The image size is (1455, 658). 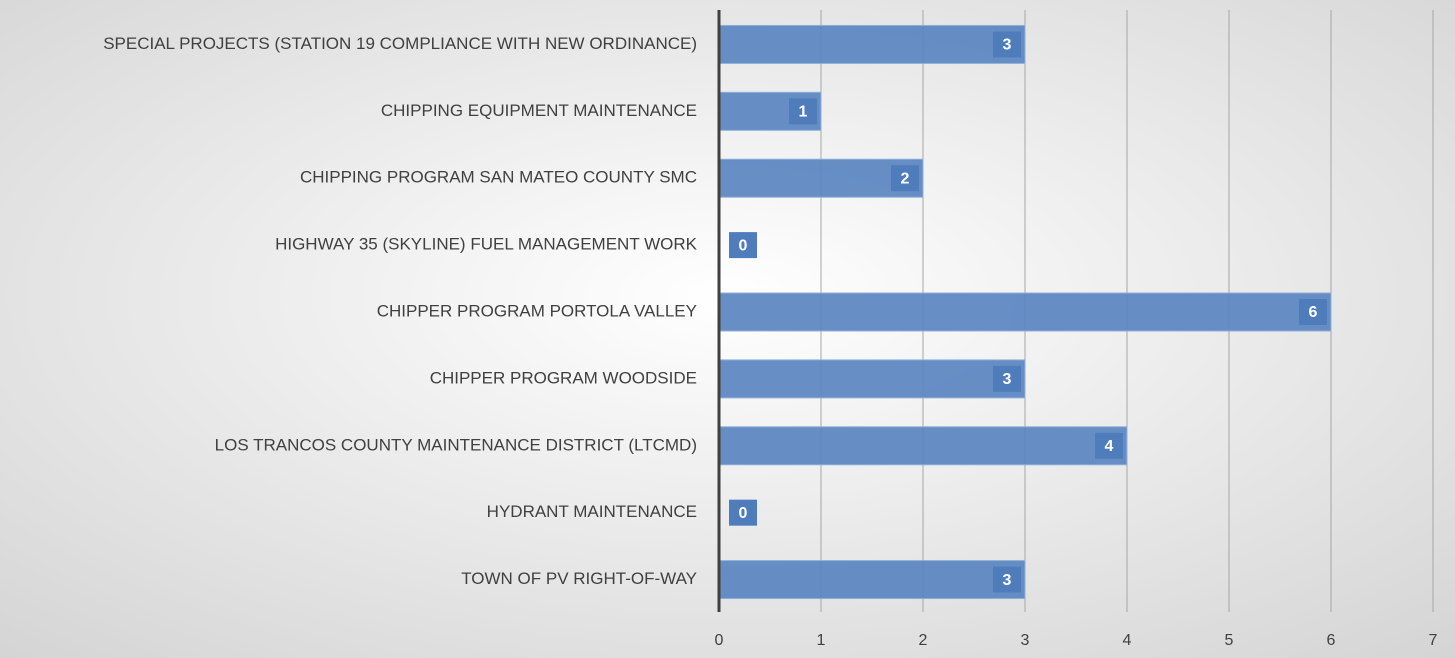 I want to click on x-tick-label: 2, so click(x=923, y=640).